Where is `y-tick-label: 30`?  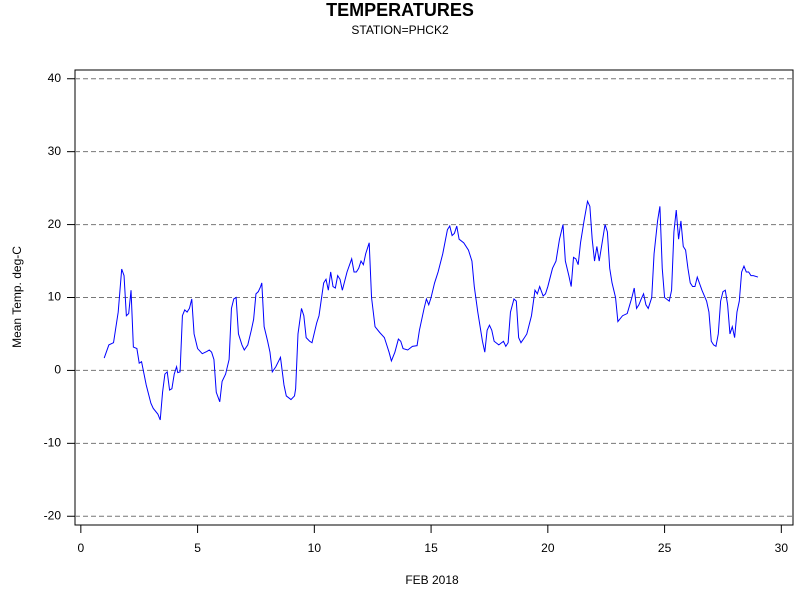 y-tick-label: 30 is located at coordinates (55, 151).